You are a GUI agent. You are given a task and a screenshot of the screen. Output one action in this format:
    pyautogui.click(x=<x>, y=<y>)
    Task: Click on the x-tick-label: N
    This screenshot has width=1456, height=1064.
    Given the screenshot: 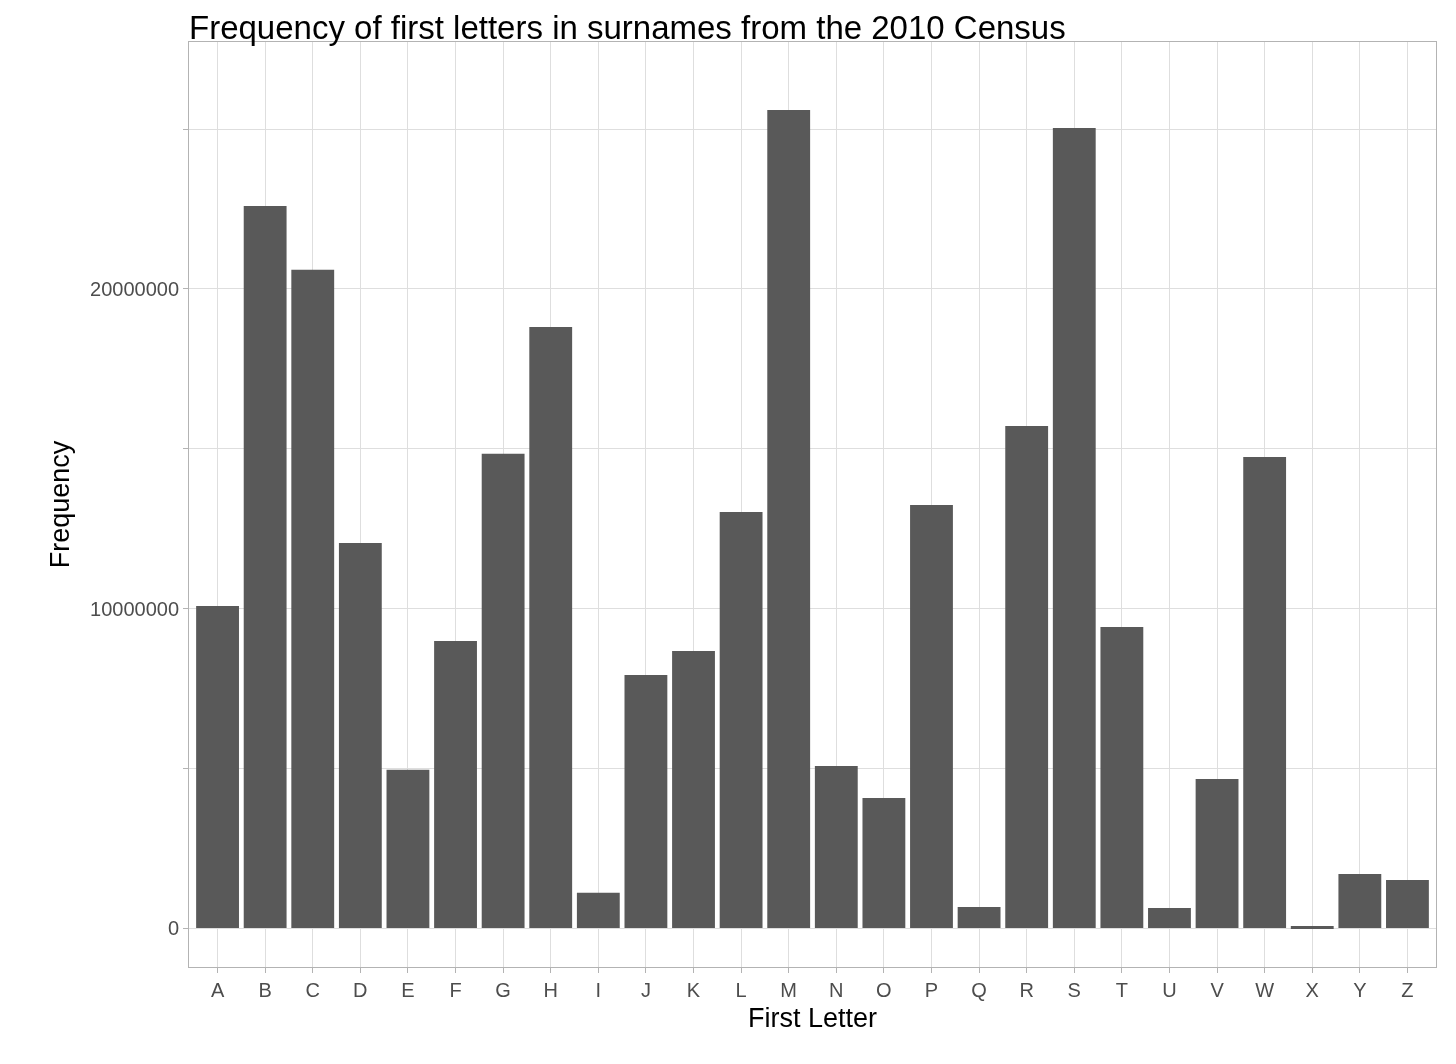 What is the action you would take?
    pyautogui.click(x=836, y=990)
    